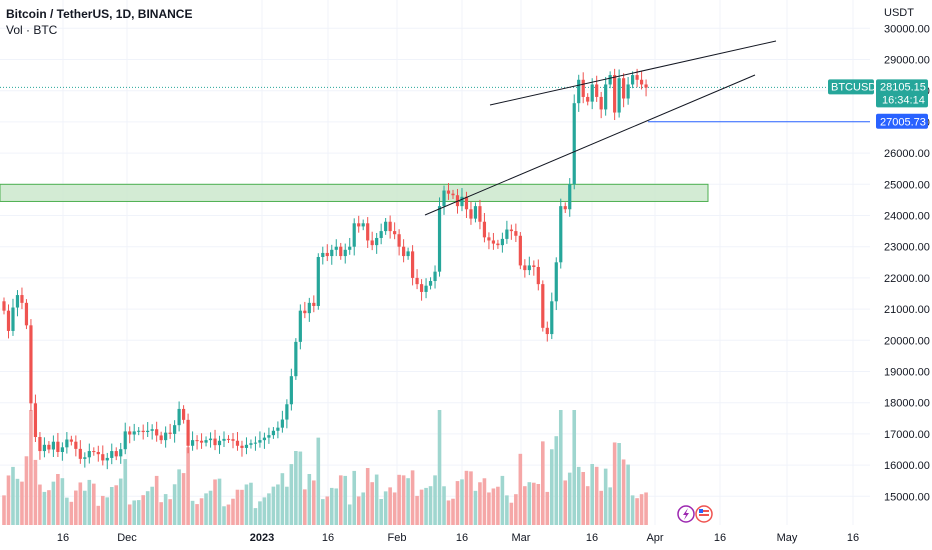 This screenshot has width=932, height=550. What do you see at coordinates (902, 93) in the screenshot?
I see `last-price-tag-box` at bounding box center [902, 93].